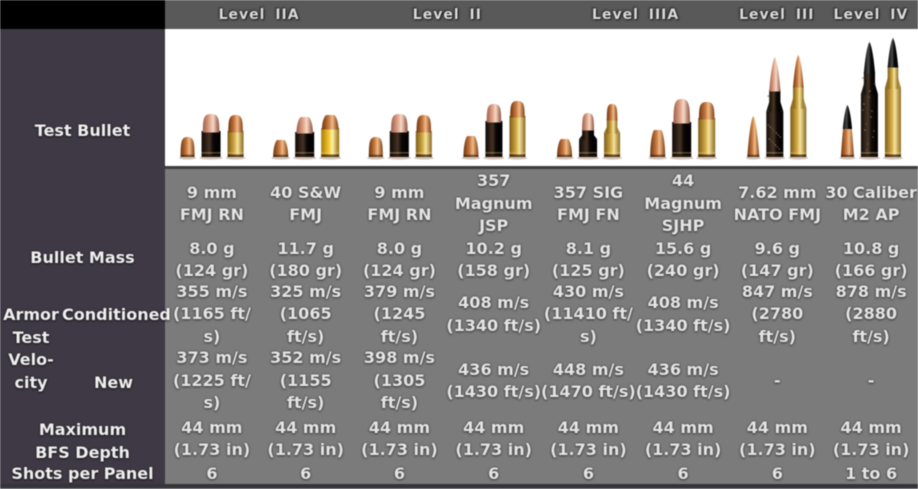 Image resolution: width=918 pixels, height=489 pixels. What do you see at coordinates (82, 14) in the screenshot?
I see `table-corner-cell` at bounding box center [82, 14].